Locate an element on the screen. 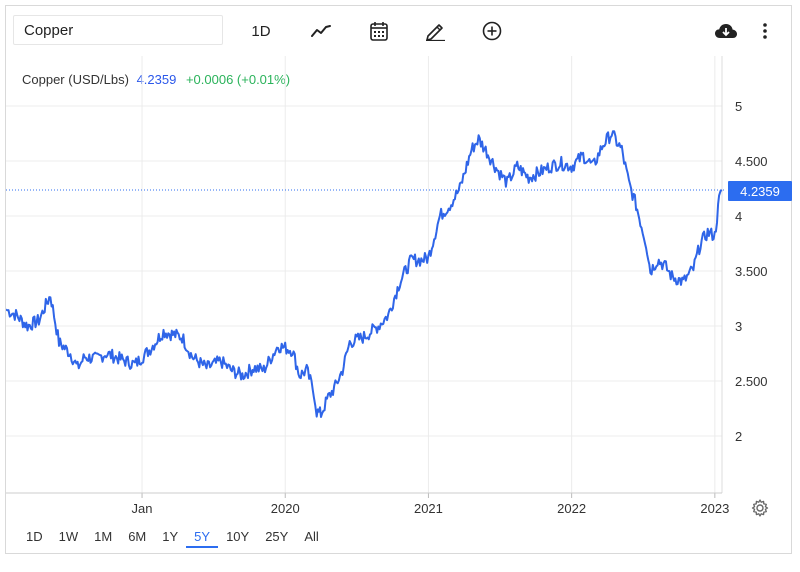  last-price-tag: 4.2359 is located at coordinates (760, 191).